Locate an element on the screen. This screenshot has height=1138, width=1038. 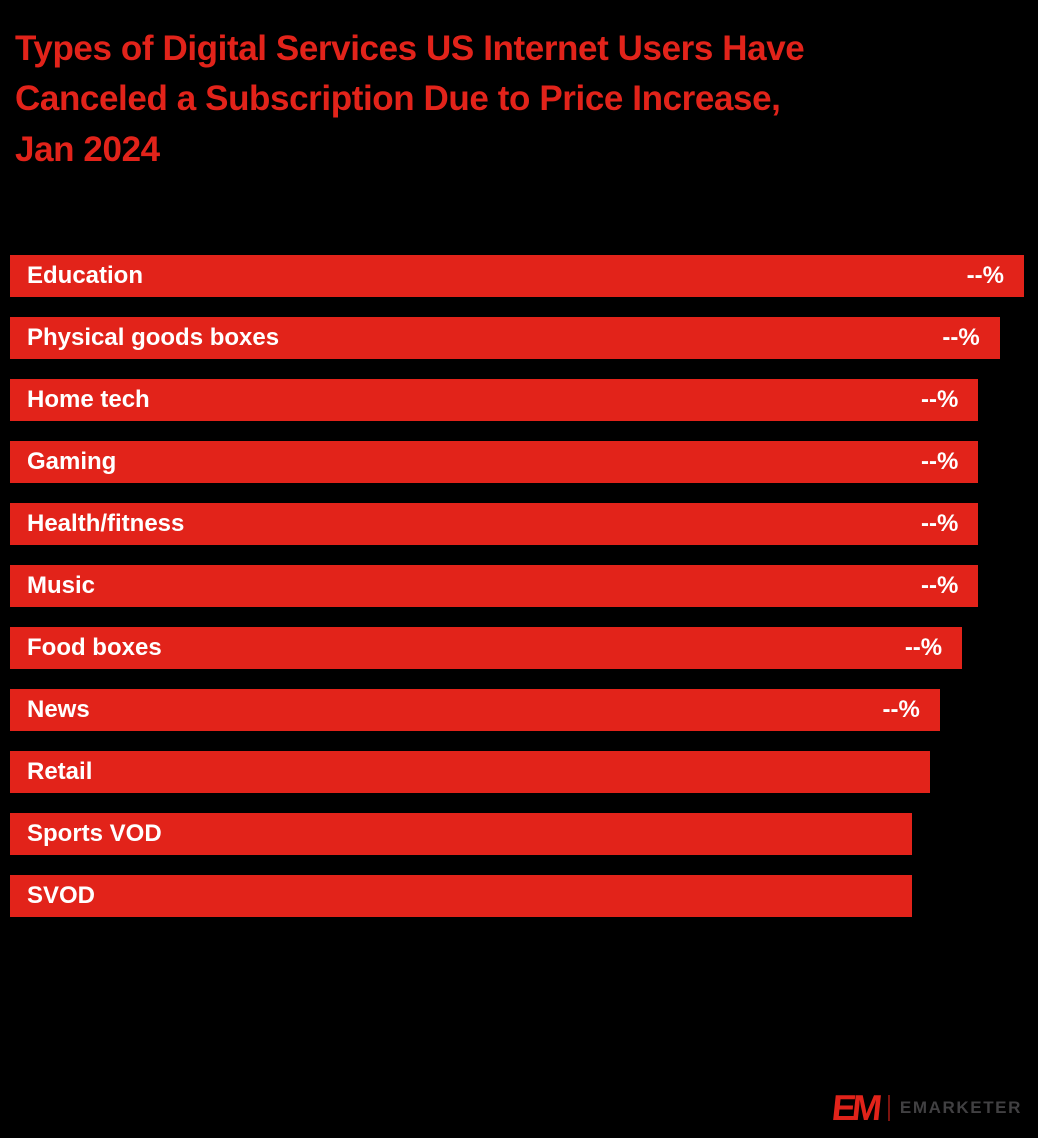
bar: Home tech --% is located at coordinates (494, 400).